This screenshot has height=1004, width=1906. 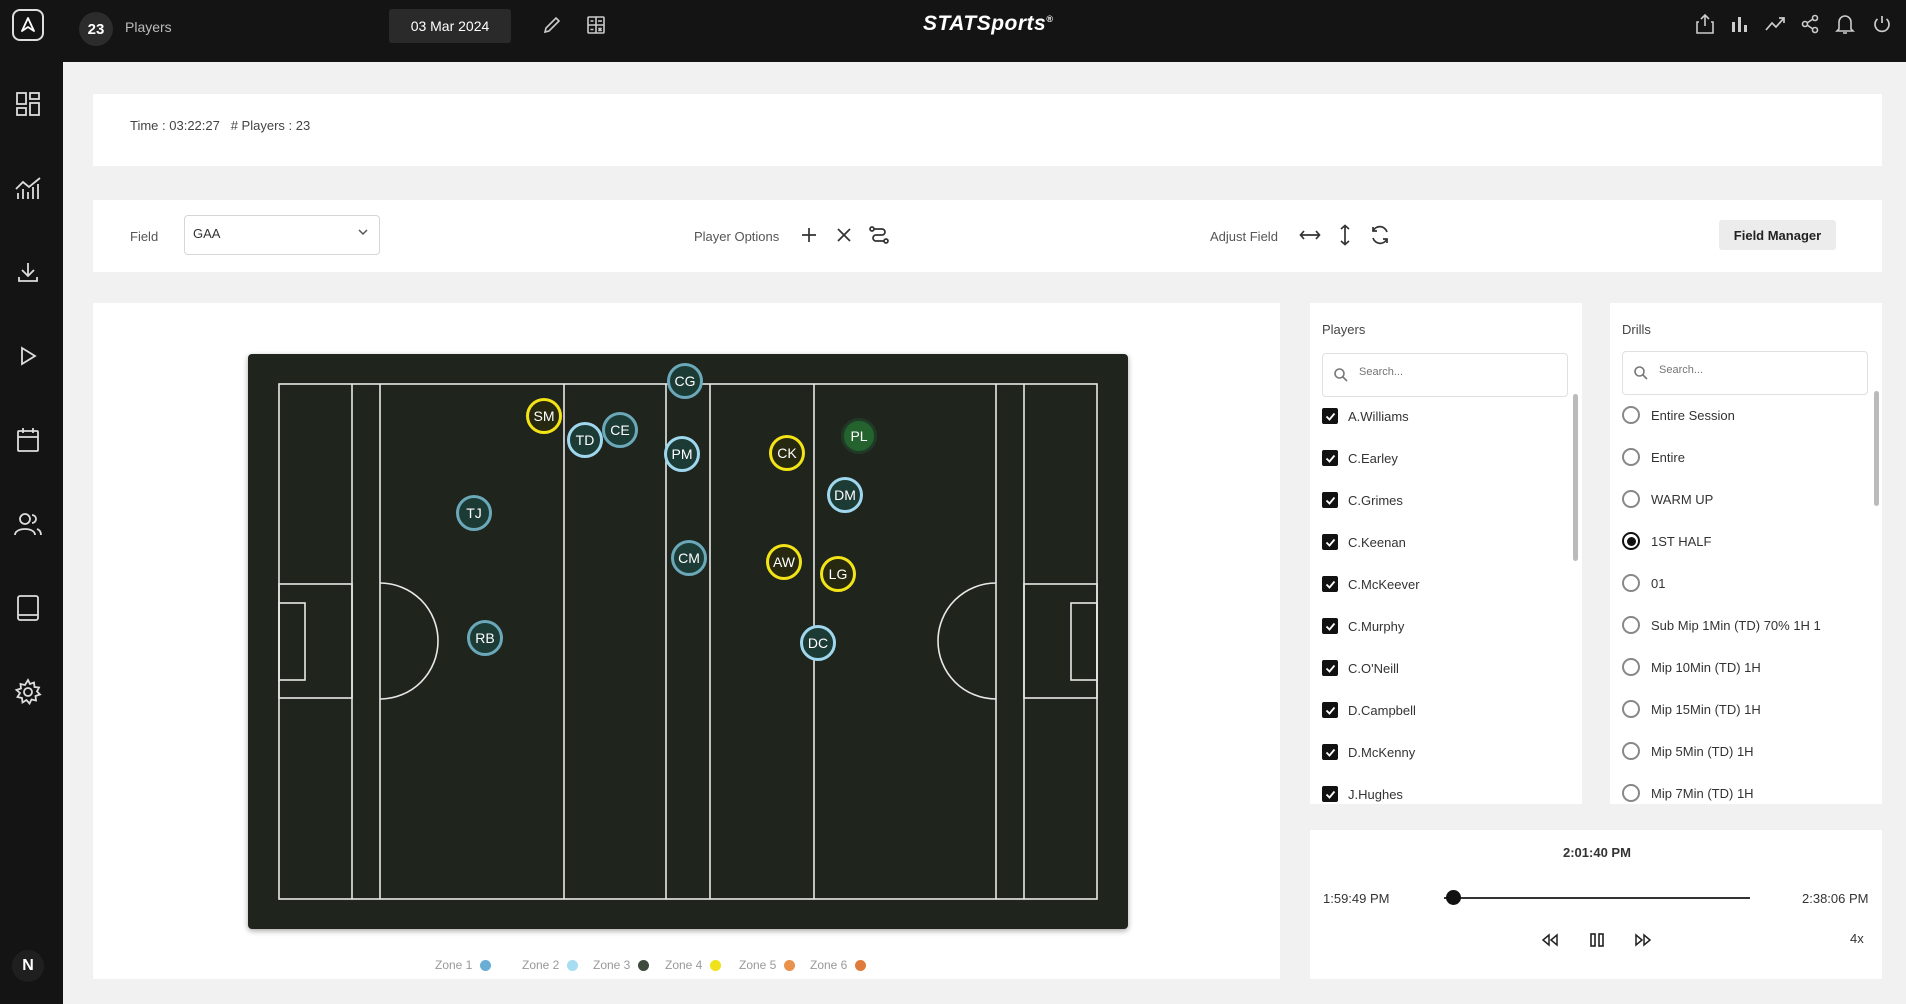 What do you see at coordinates (1746, 667) in the screenshot?
I see `drill-list-item: Mip 10Min (TD) 1H` at bounding box center [1746, 667].